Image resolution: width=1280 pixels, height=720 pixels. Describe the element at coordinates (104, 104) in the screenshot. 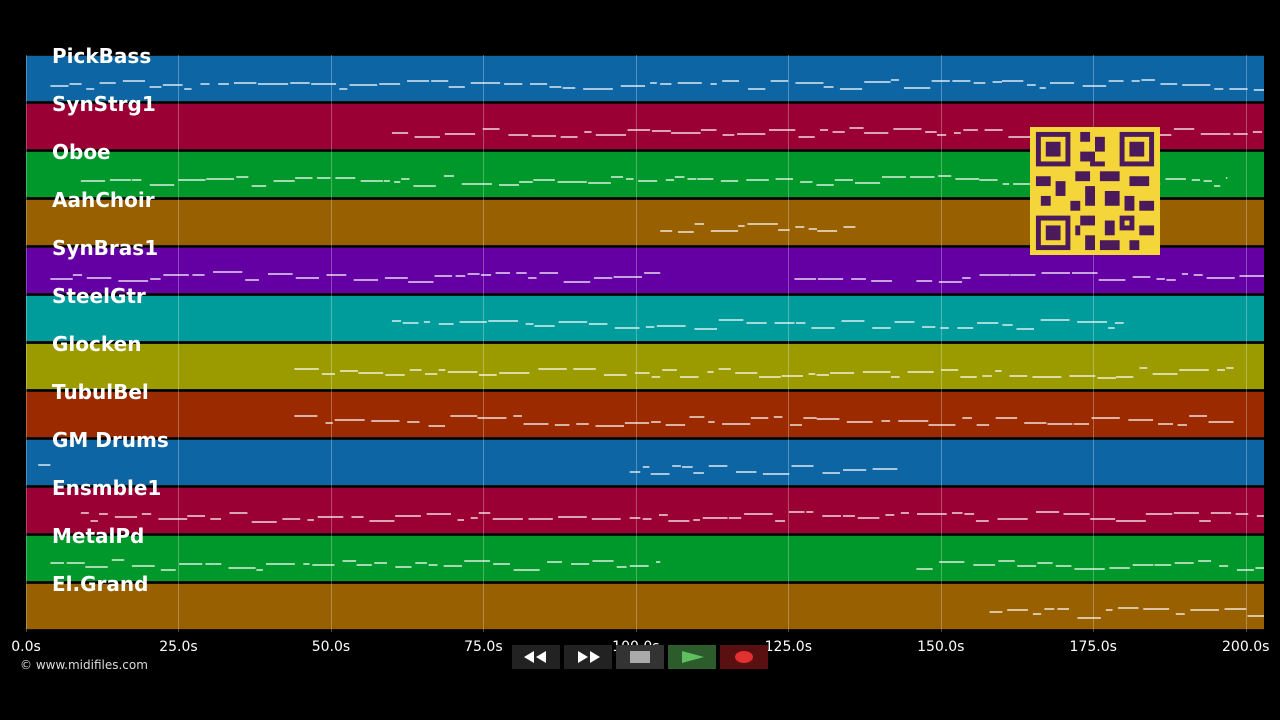

I see `track-label: SynStrg1` at that location.